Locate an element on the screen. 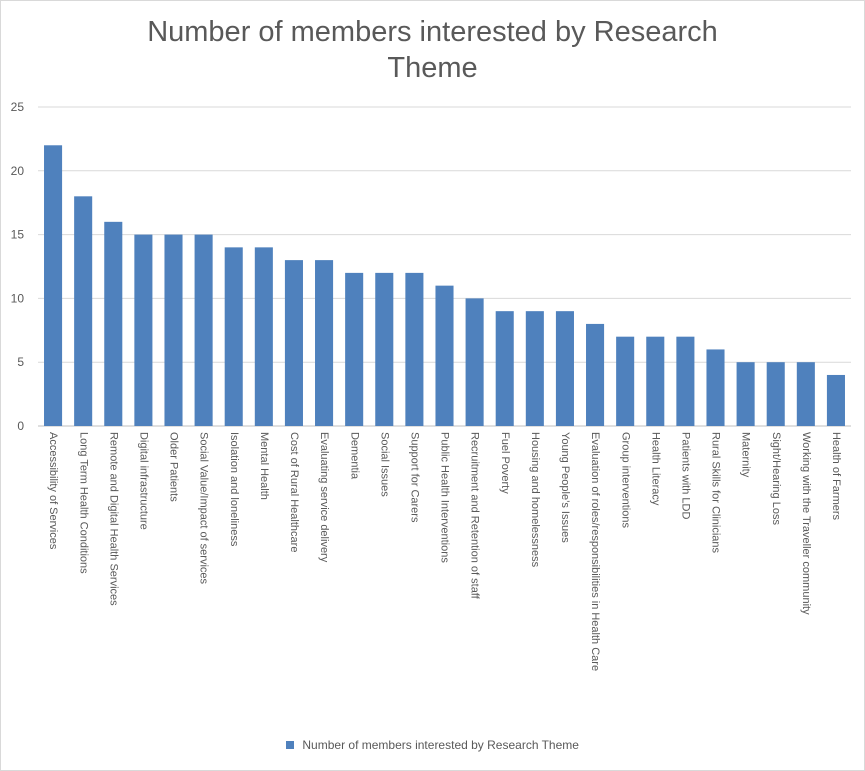 Image resolution: width=865 pixels, height=771 pixels. y-tick-label: 15 is located at coordinates (18, 235).